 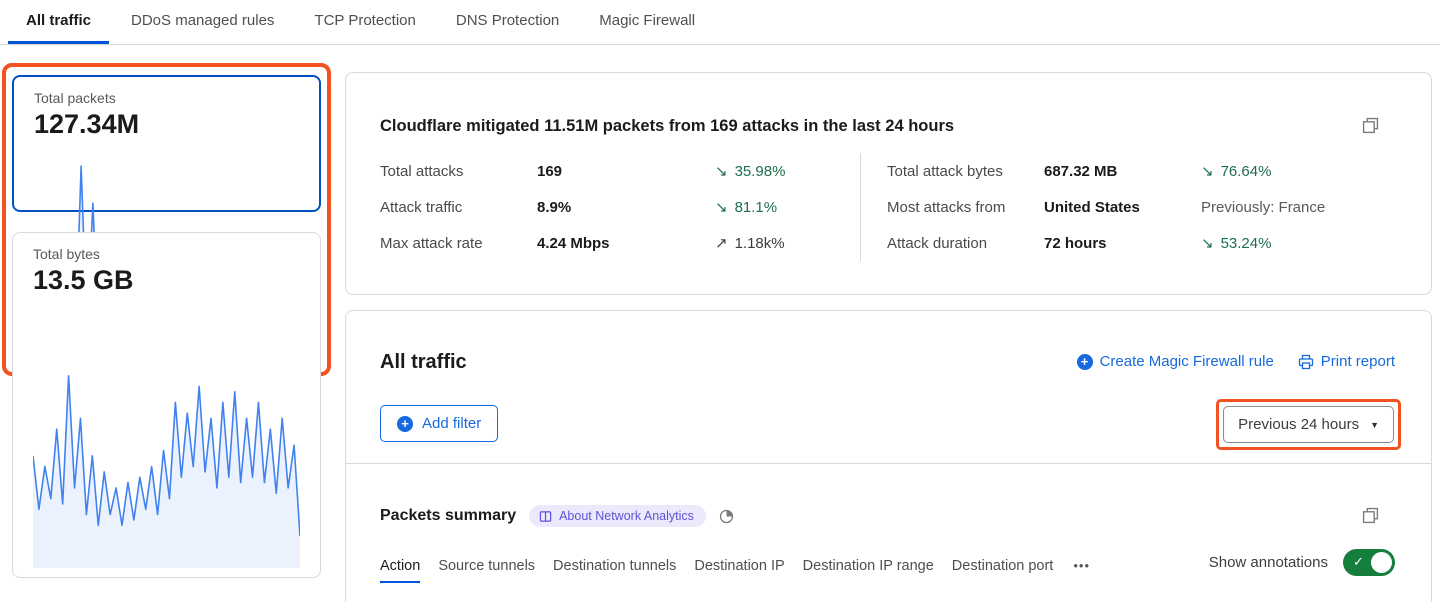 I want to click on stat-delta-text: 35.98%, so click(x=760, y=171).